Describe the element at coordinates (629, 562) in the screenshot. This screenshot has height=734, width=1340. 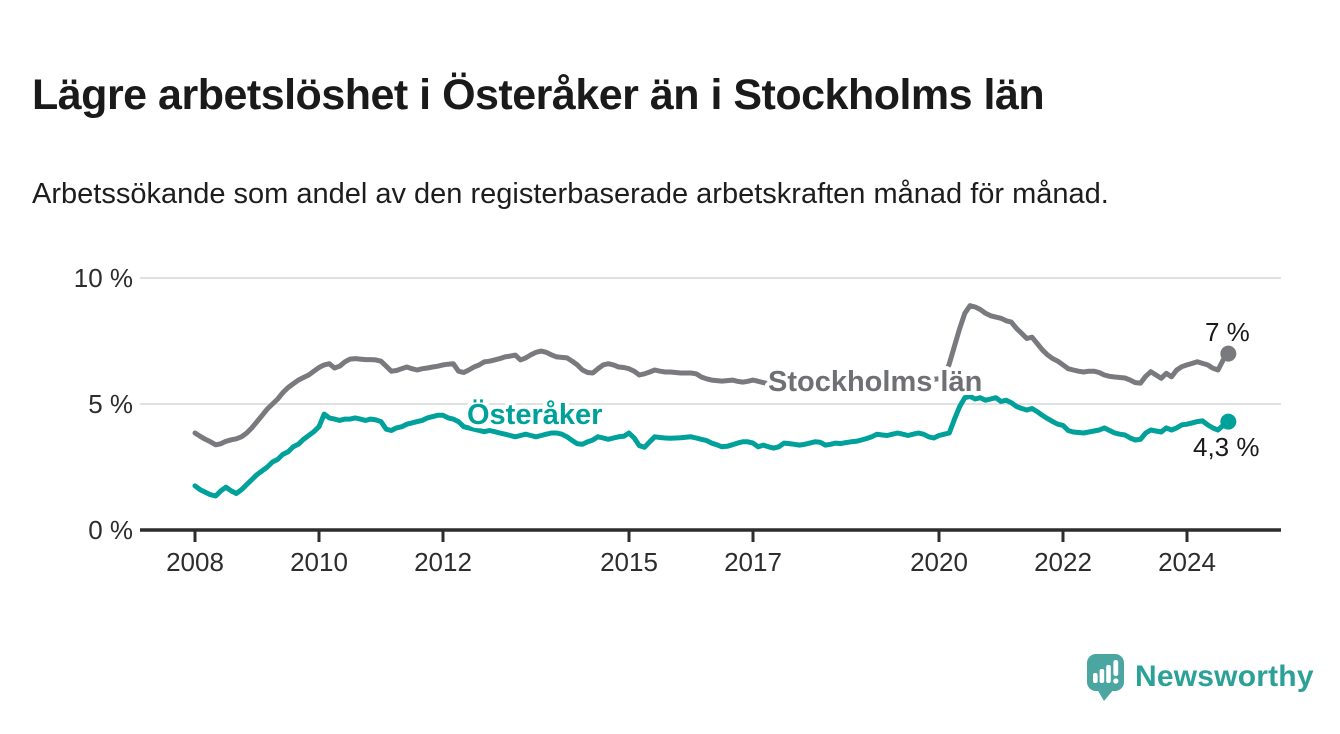
I see `x-tick-label: 2015` at that location.